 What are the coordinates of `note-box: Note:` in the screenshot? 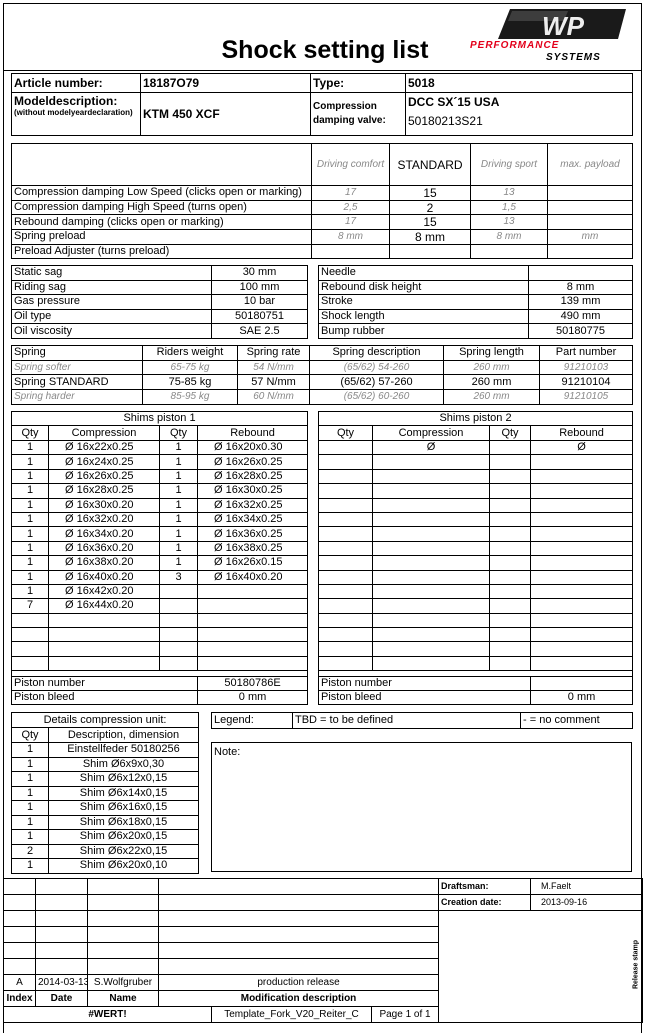 It's located at (421, 807).